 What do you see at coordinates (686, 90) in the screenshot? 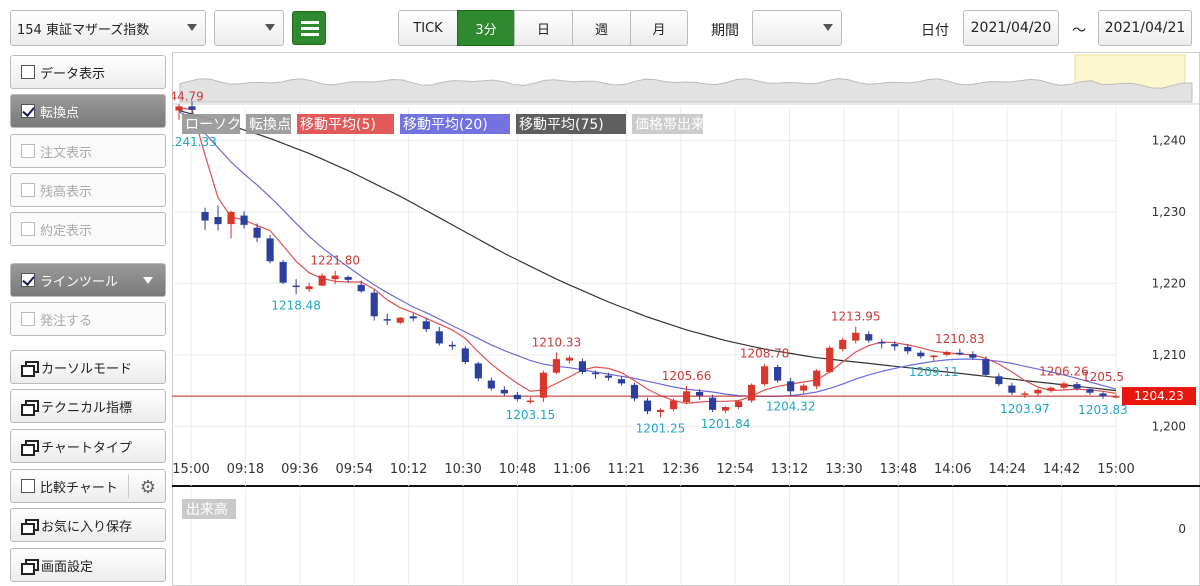
I see `navigator-area` at bounding box center [686, 90].